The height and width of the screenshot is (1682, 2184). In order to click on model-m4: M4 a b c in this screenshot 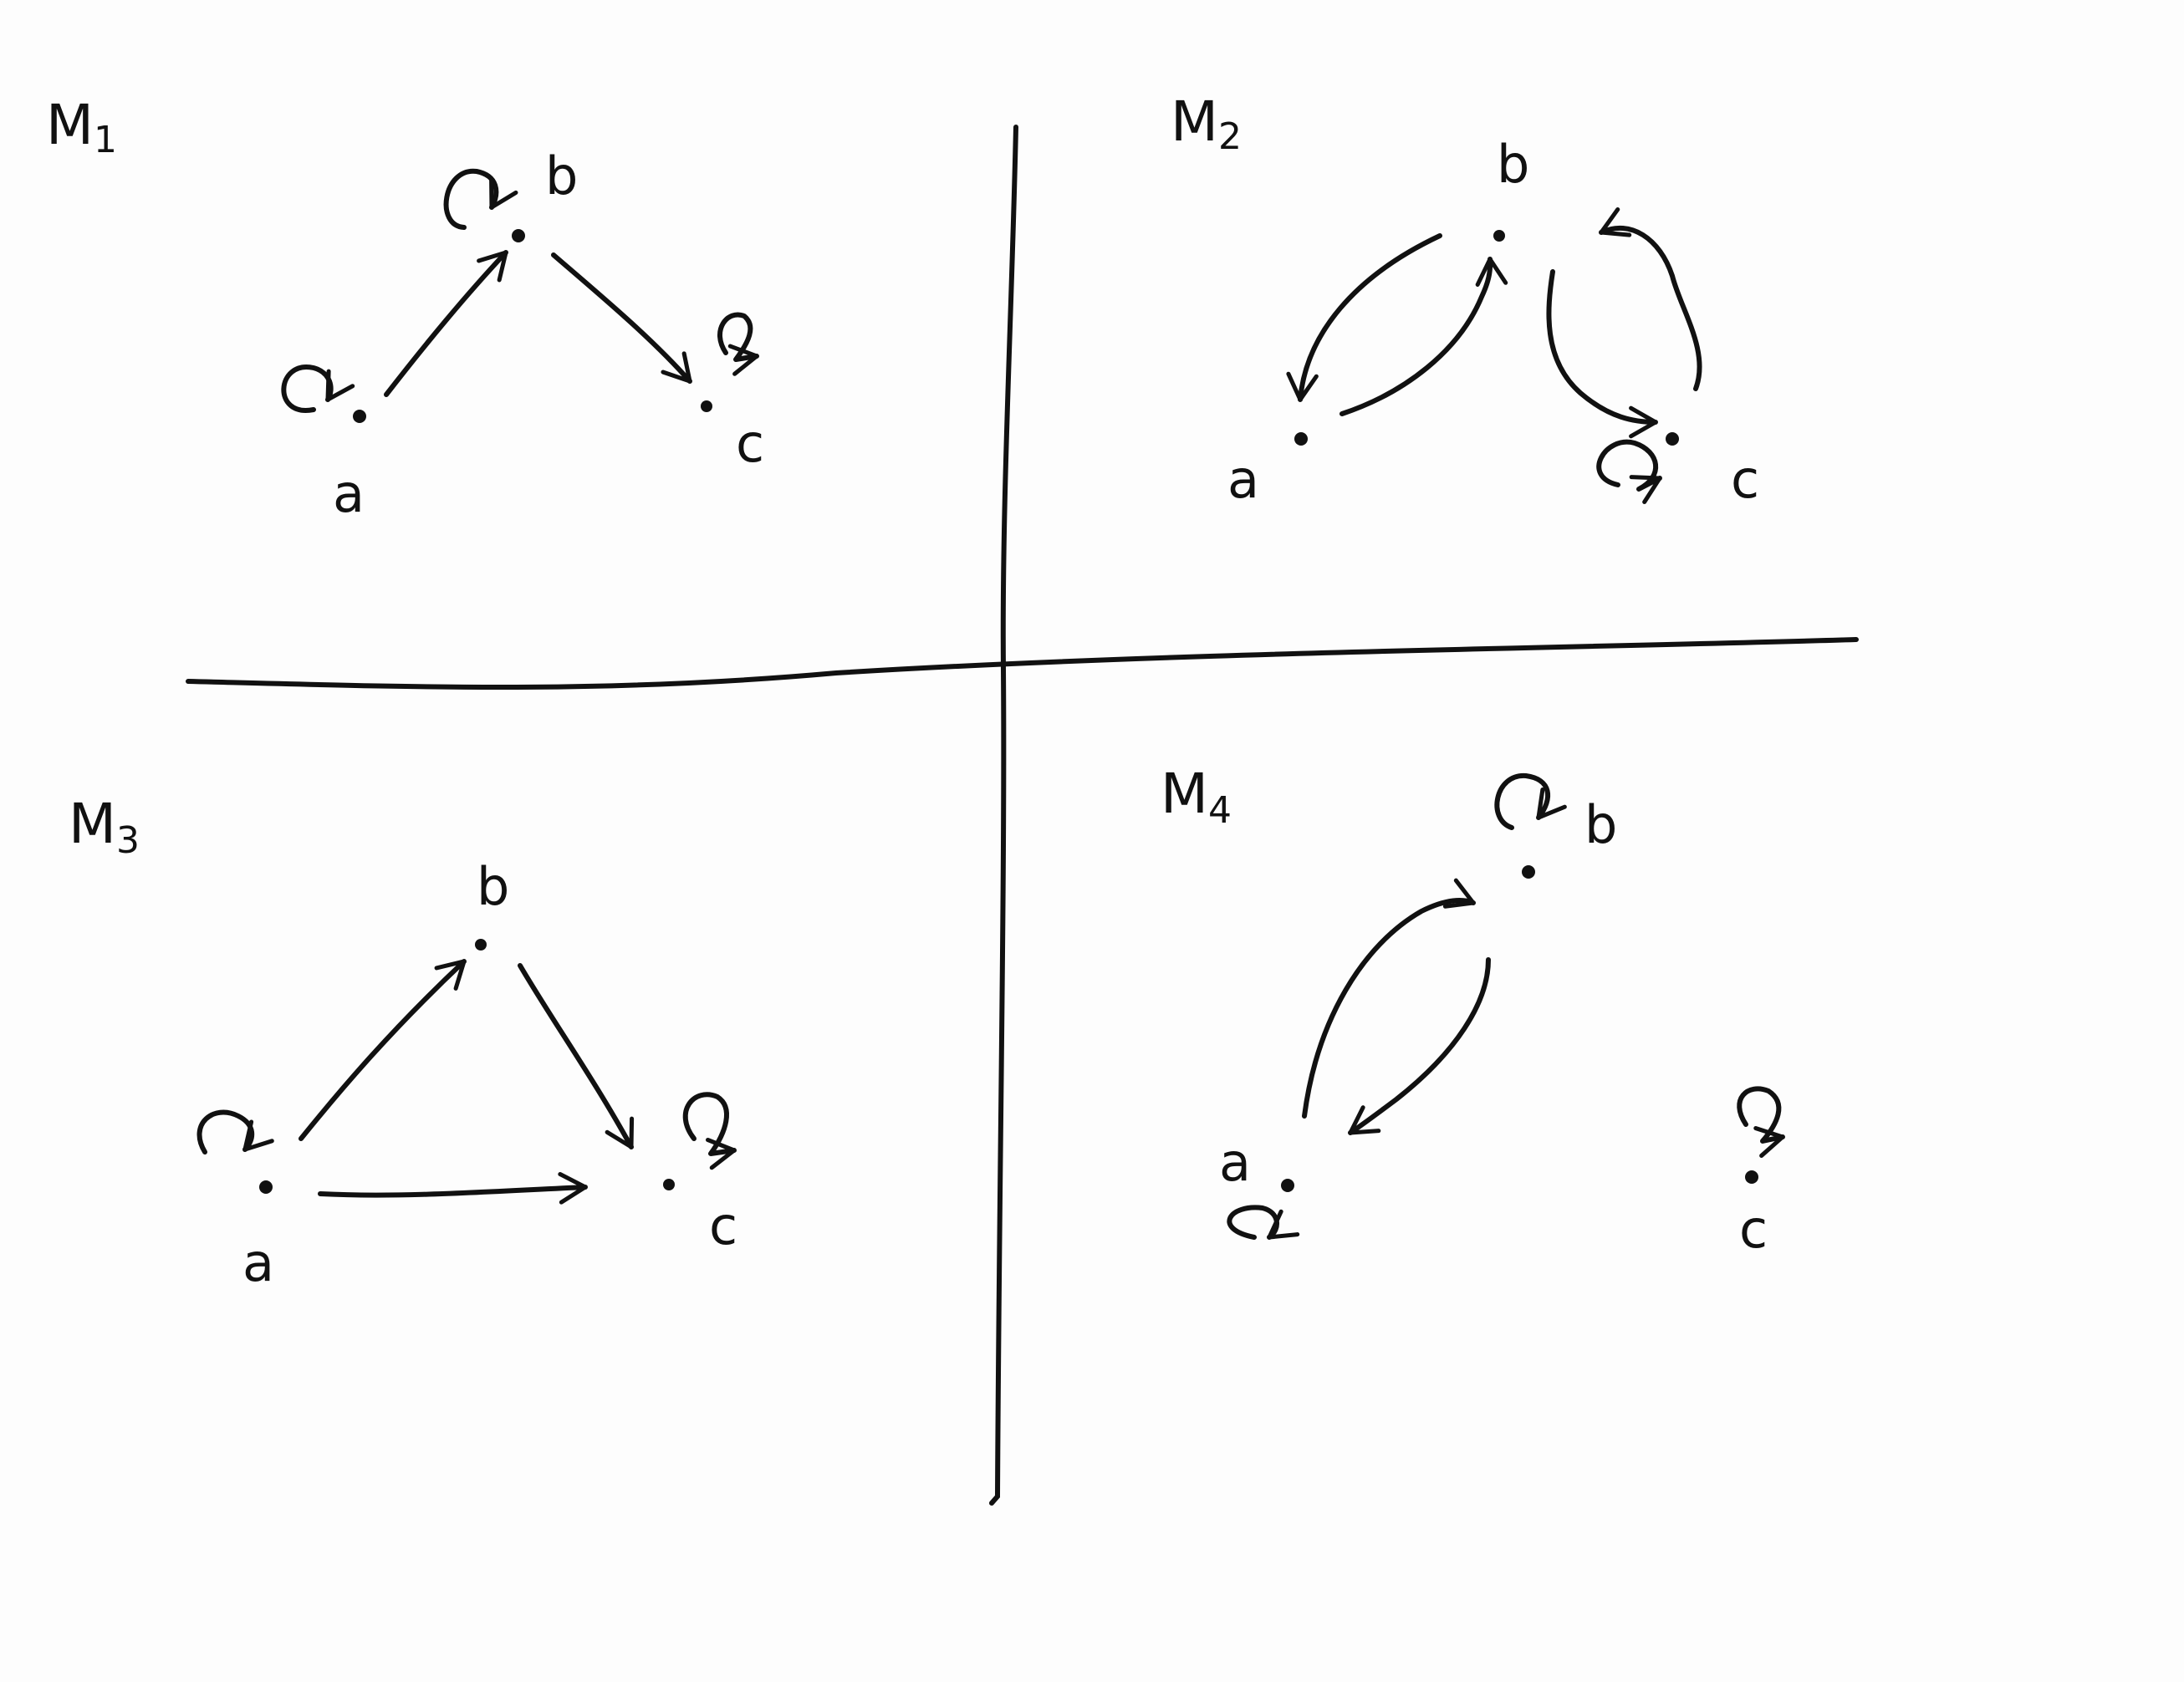, I will do `click(1473, 1011)`.